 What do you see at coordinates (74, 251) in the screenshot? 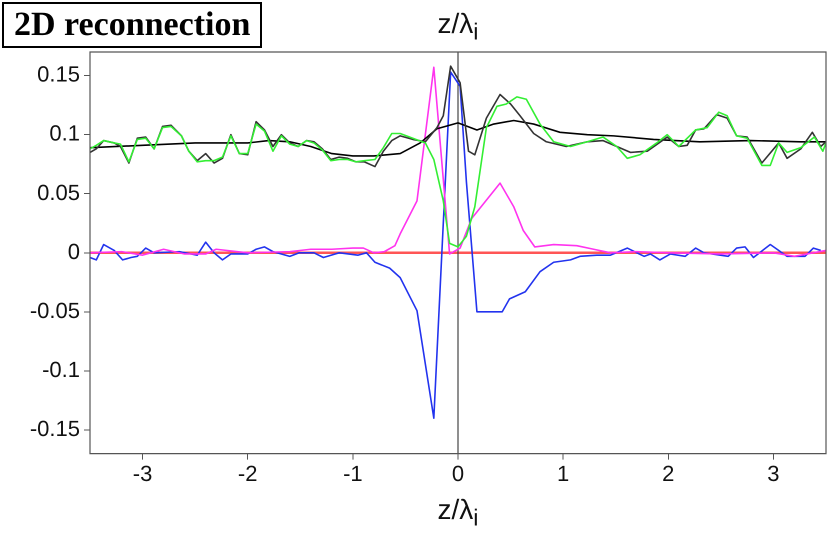
I see `y-tick-label: 0` at bounding box center [74, 251].